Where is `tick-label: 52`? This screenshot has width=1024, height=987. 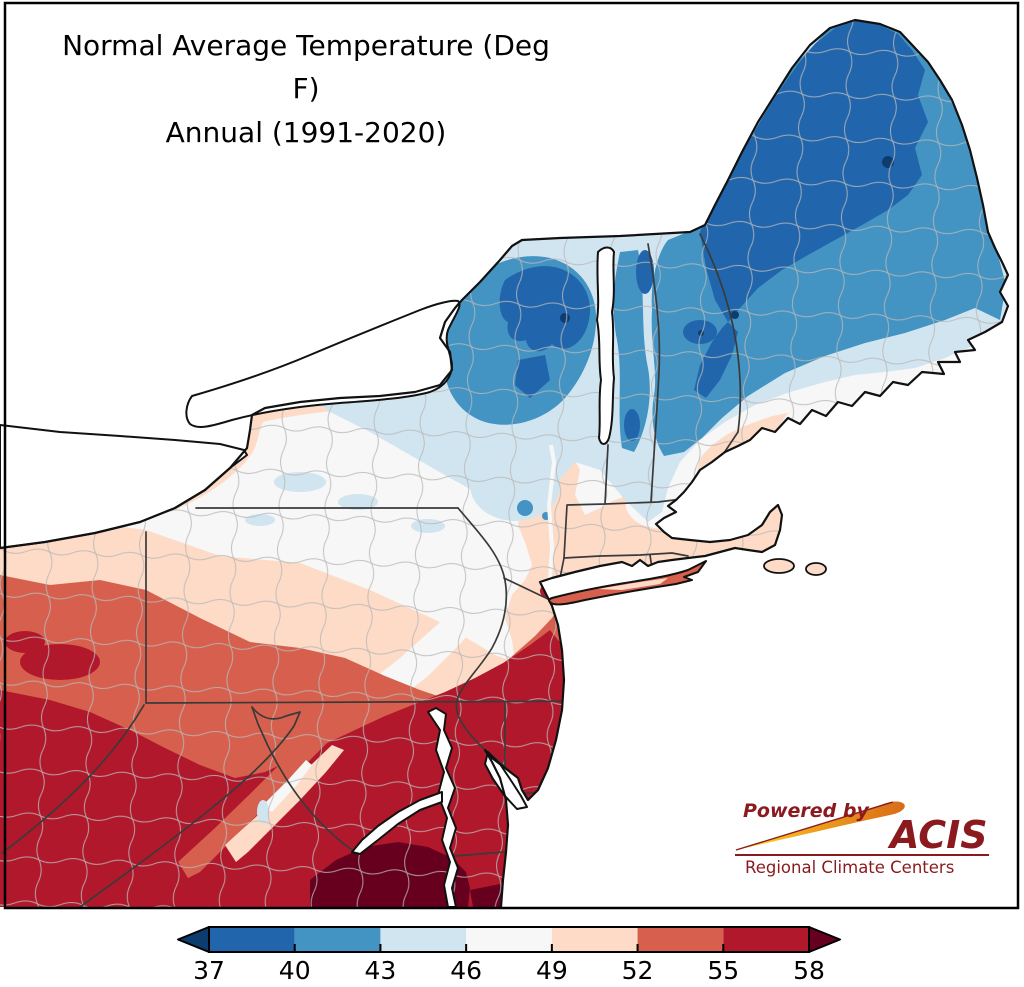 tick-label: 52 is located at coordinates (638, 970).